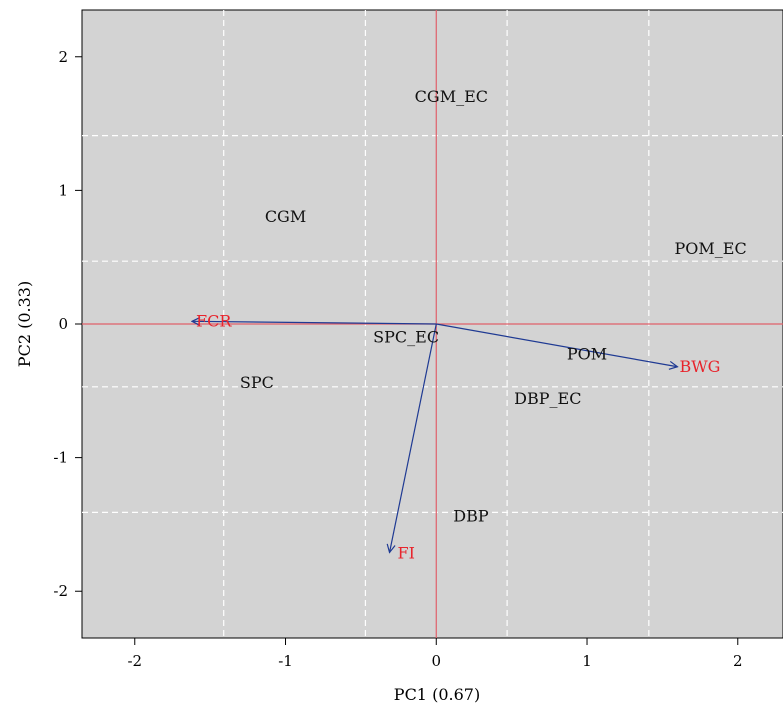  What do you see at coordinates (699, 366) in the screenshot?
I see `vector-label-bwg: BWG` at bounding box center [699, 366].